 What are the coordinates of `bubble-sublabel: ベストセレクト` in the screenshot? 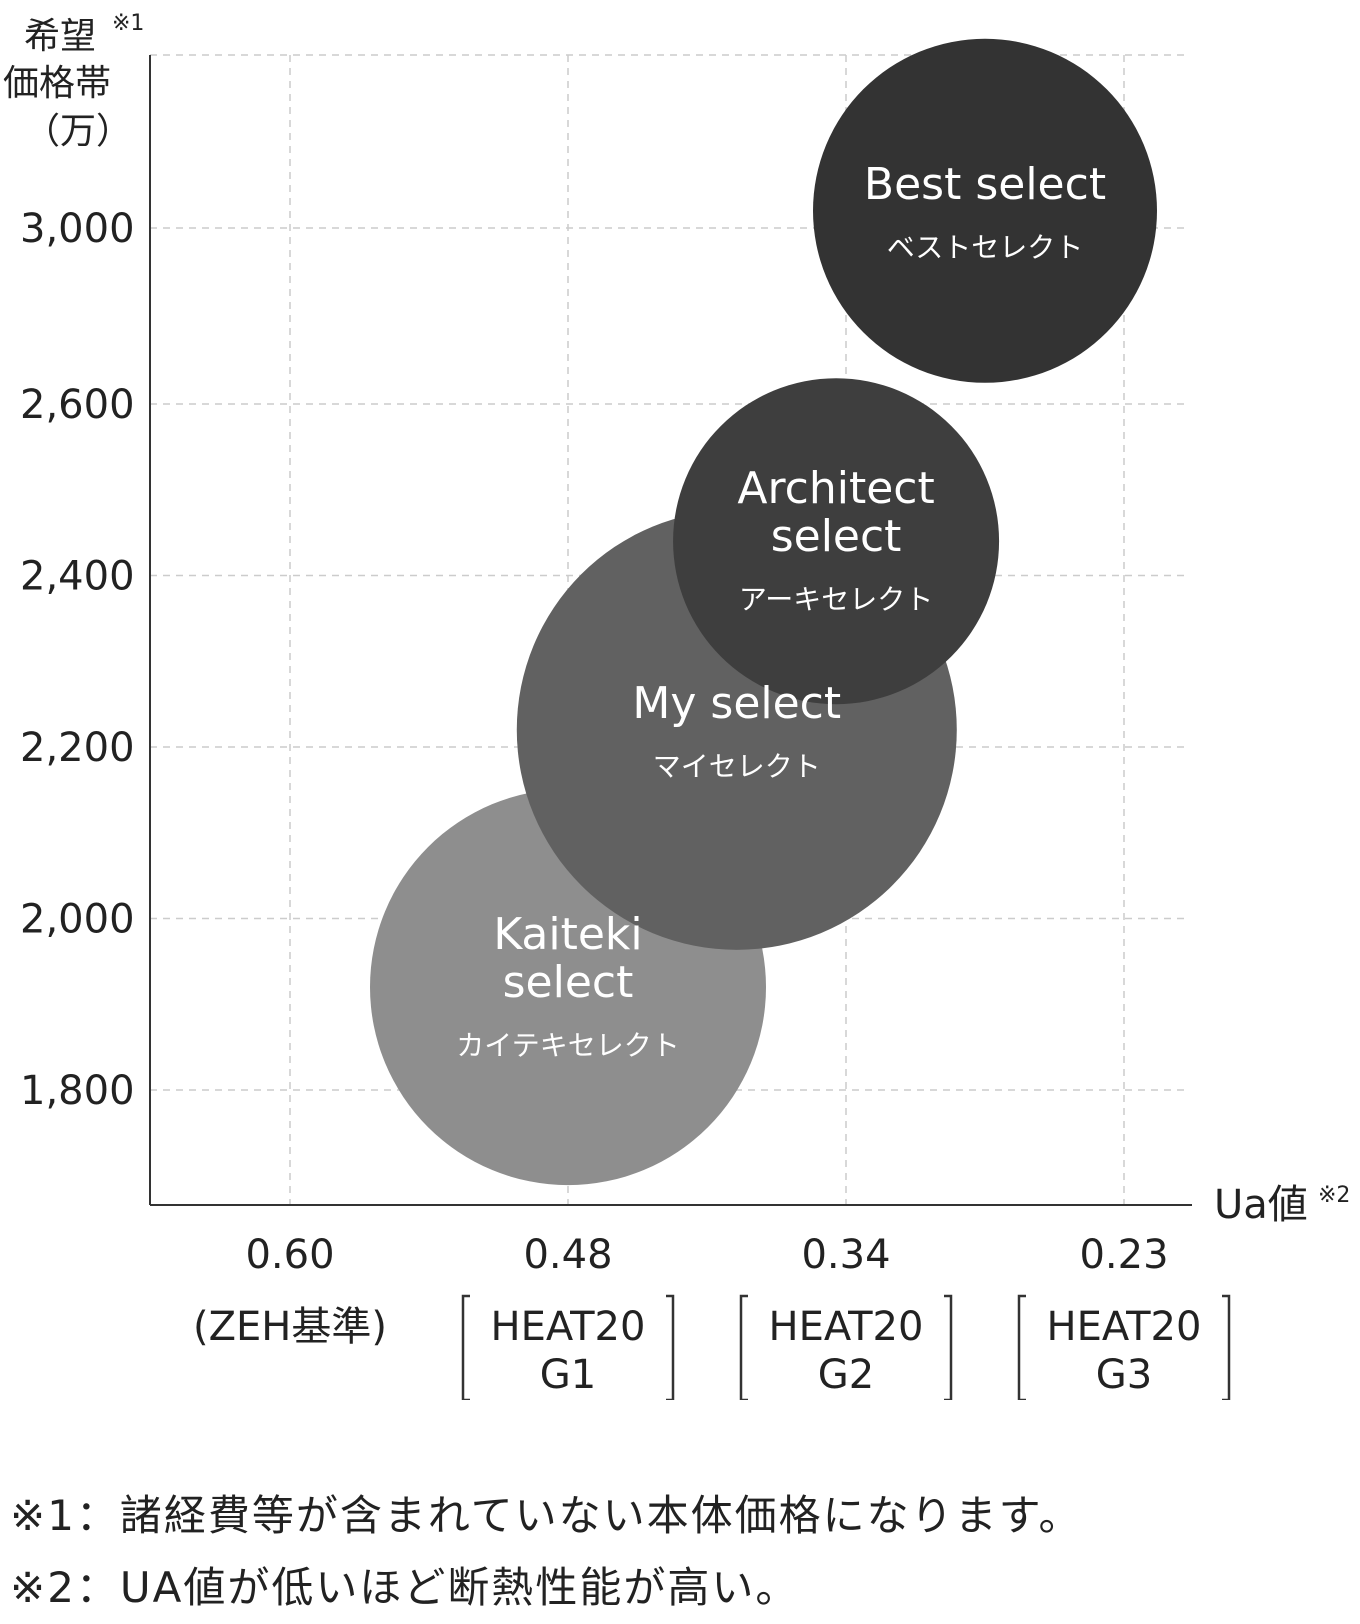 It's located at (985, 247).